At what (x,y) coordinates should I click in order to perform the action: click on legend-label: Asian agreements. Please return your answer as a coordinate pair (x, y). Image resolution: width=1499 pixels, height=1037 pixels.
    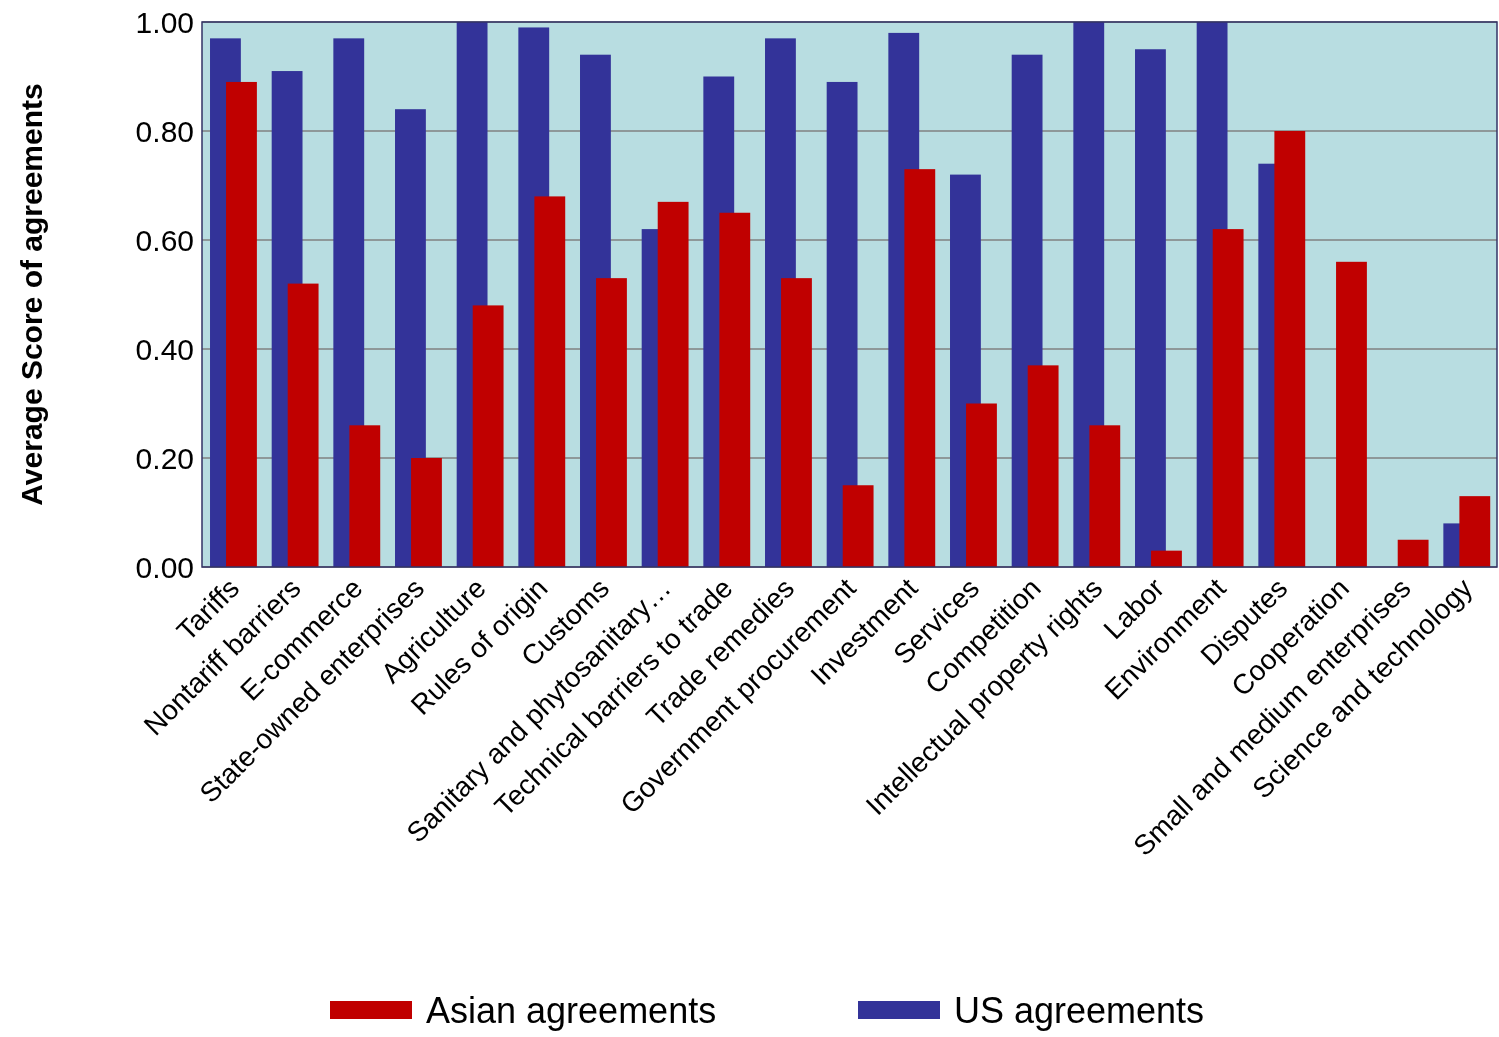
    Looking at the image, I should click on (571, 1010).